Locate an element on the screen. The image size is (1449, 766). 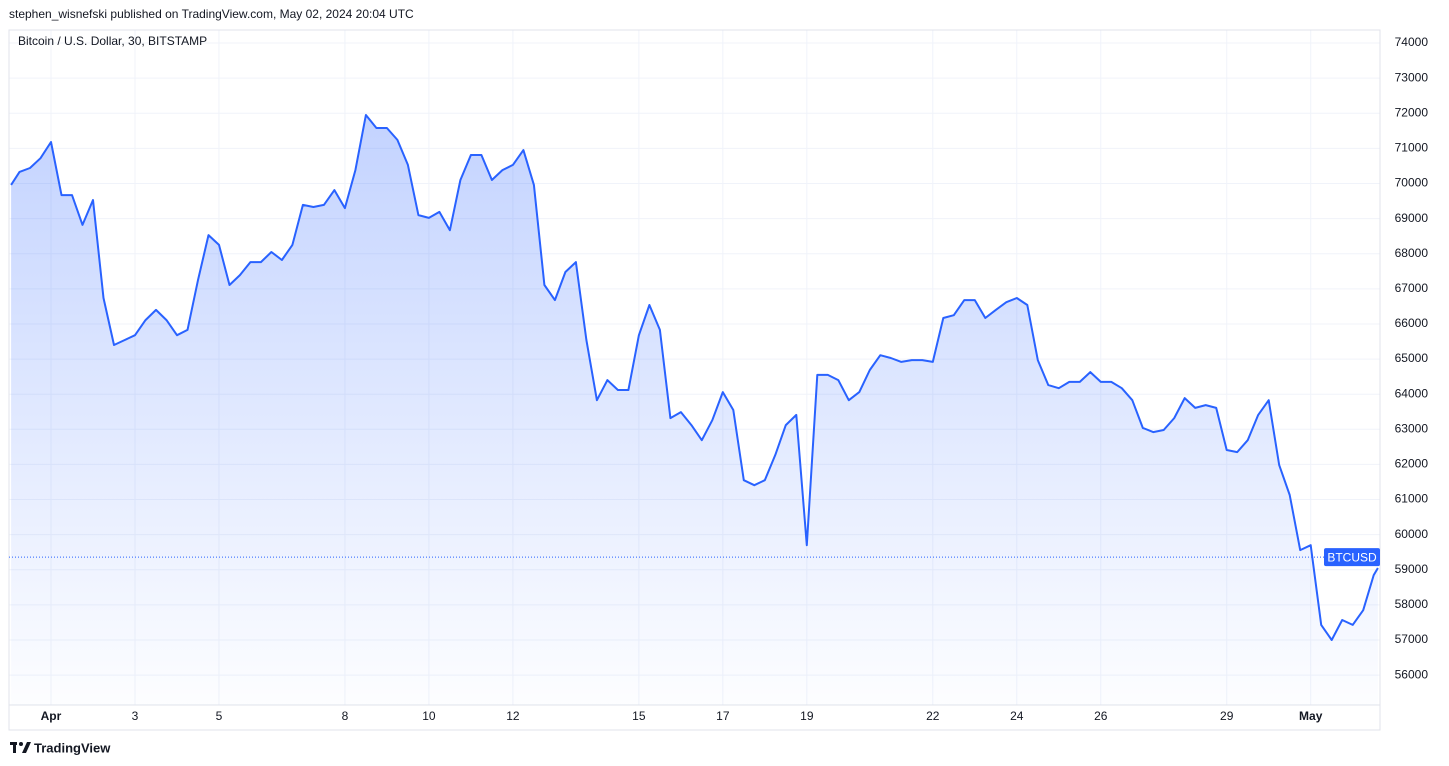
x-tick-label: 24 is located at coordinates (1017, 716).